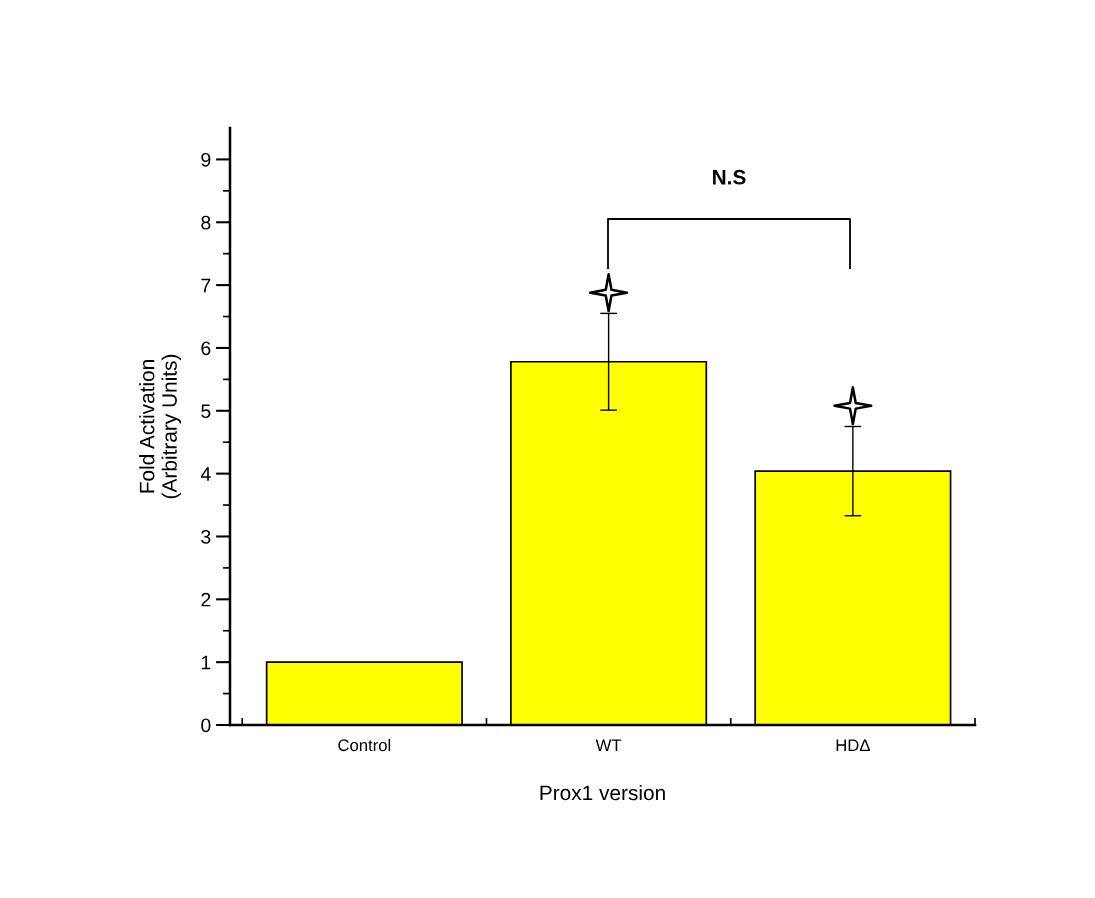 This screenshot has height=898, width=1095. What do you see at coordinates (729, 177) in the screenshot?
I see `annotation: N.S` at bounding box center [729, 177].